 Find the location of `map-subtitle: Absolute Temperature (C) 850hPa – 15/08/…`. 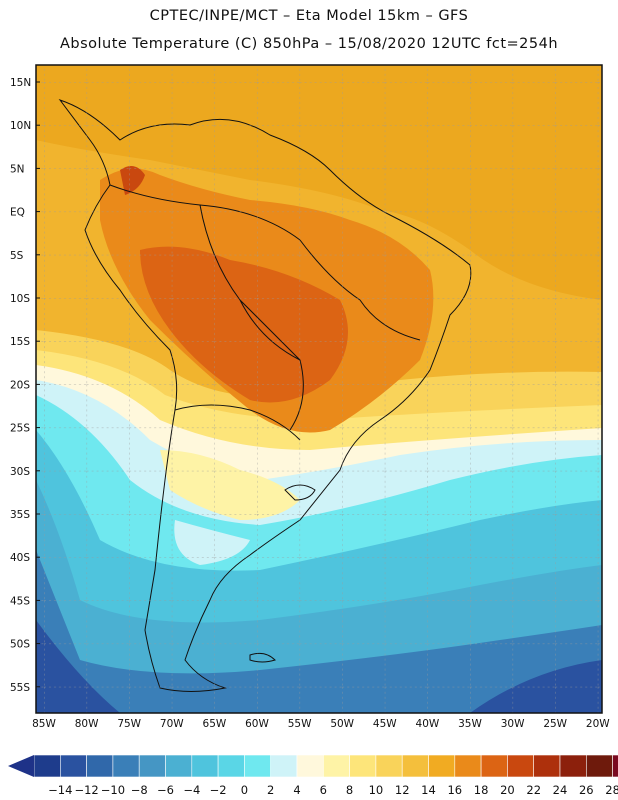

map-subtitle: Absolute Temperature (C) 850hPa – 15/08/… is located at coordinates (309, 44).